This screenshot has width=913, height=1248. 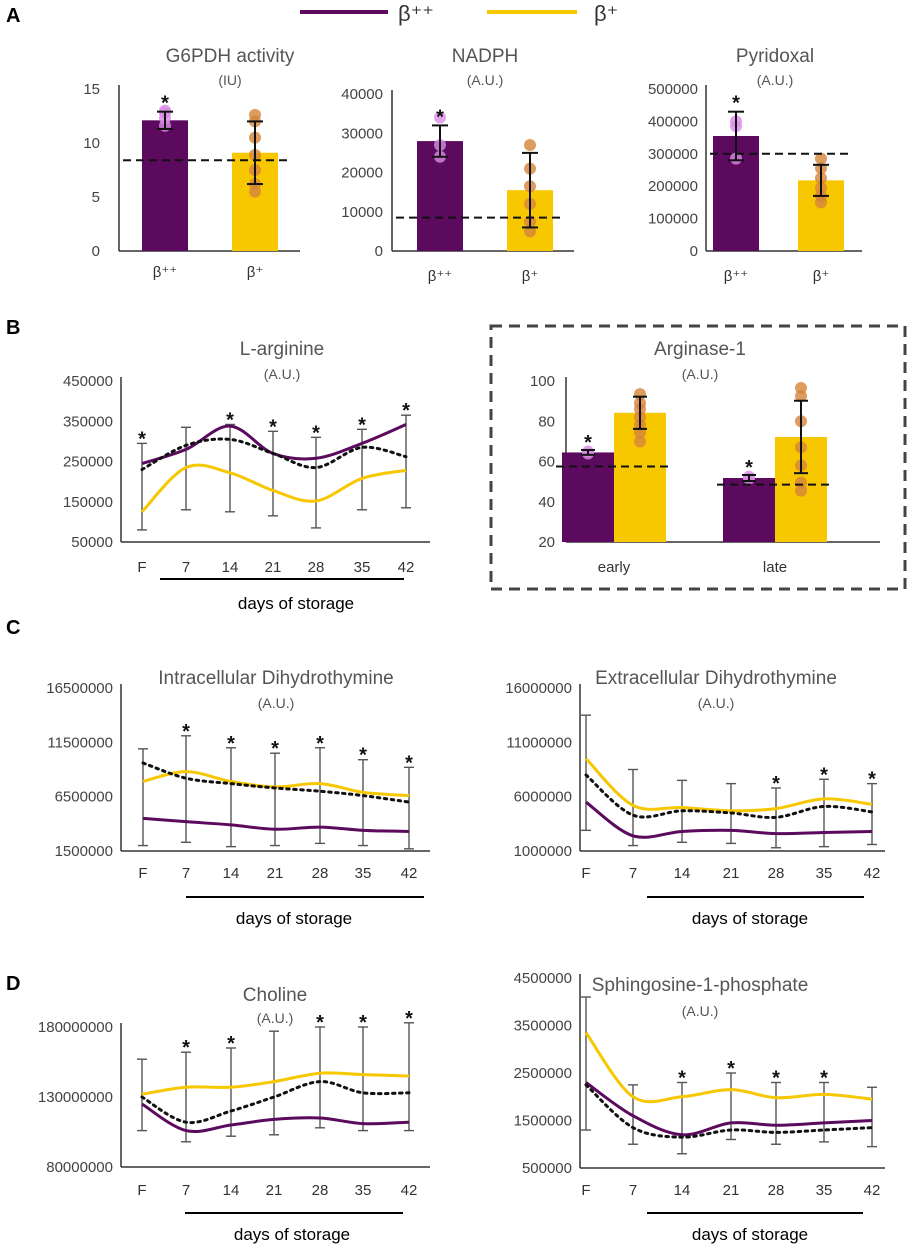 I want to click on extra_dht-category-label: F, so click(x=585, y=873).